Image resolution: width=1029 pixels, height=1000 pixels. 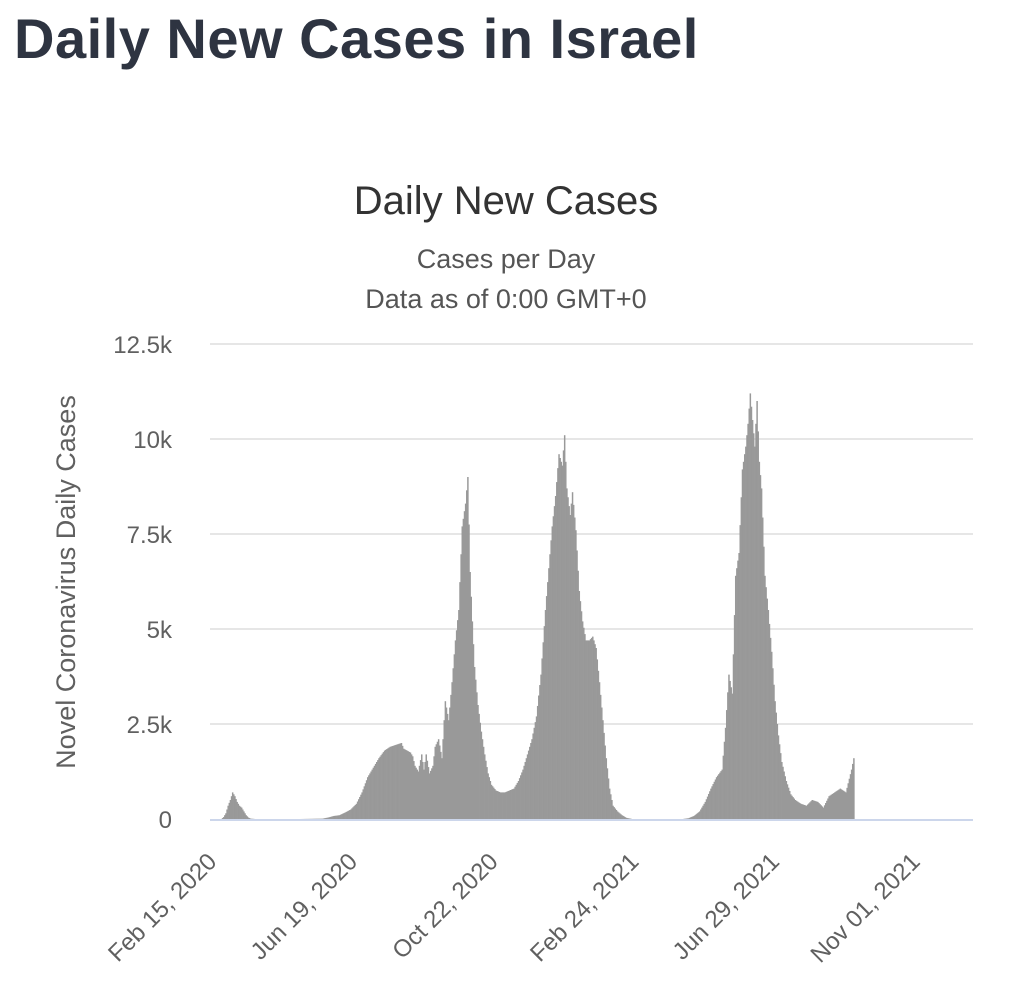 I want to click on y-axis-label: Novel Coronavirus Daily Cases, so click(x=66, y=582).